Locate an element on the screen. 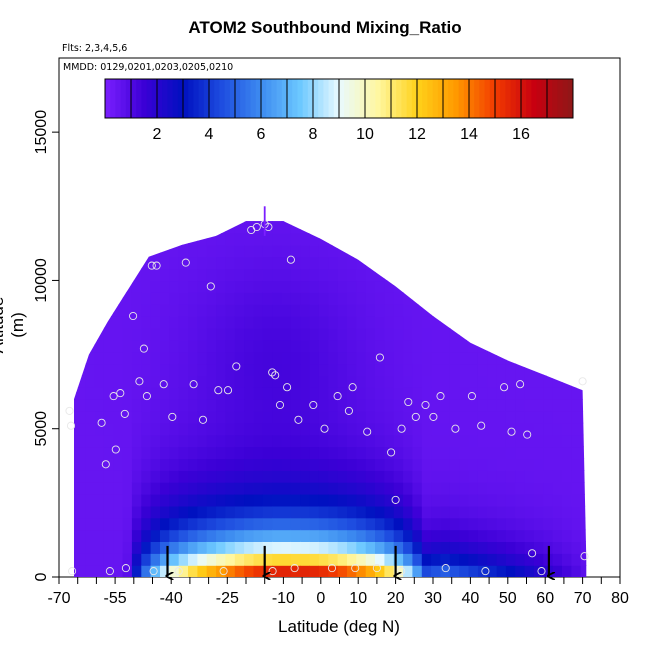 The image size is (650, 650). colorbar-tick-label: 10 is located at coordinates (365, 134).